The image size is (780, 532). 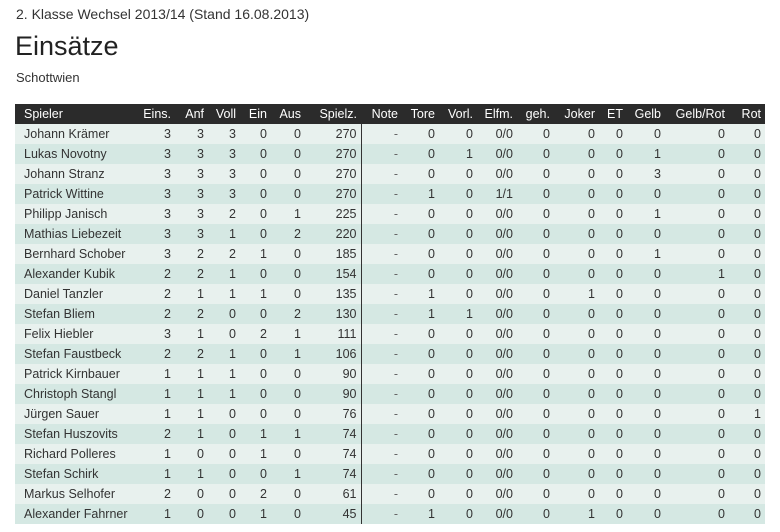 I want to click on table-row: Christoph Stangl 1 1 1 0 0 90-0 0 0/0 0 0 0 0 0 0, so click(x=390, y=394).